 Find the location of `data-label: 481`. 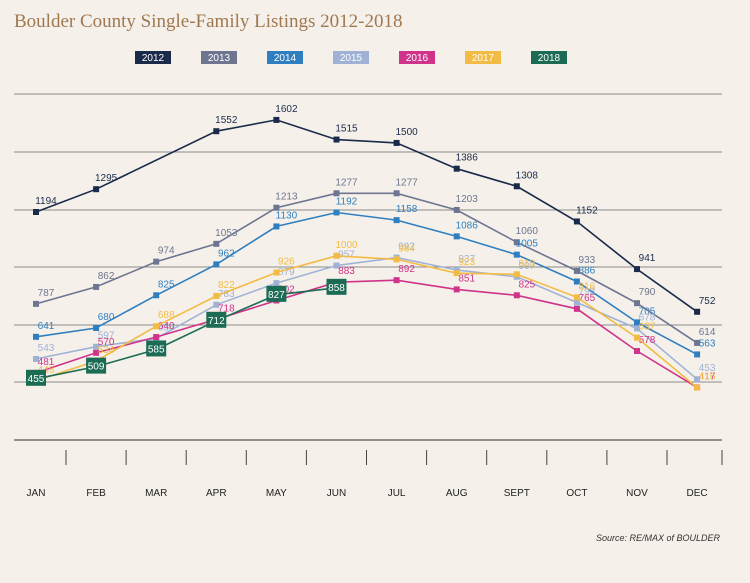

data-label: 481 is located at coordinates (46, 362).